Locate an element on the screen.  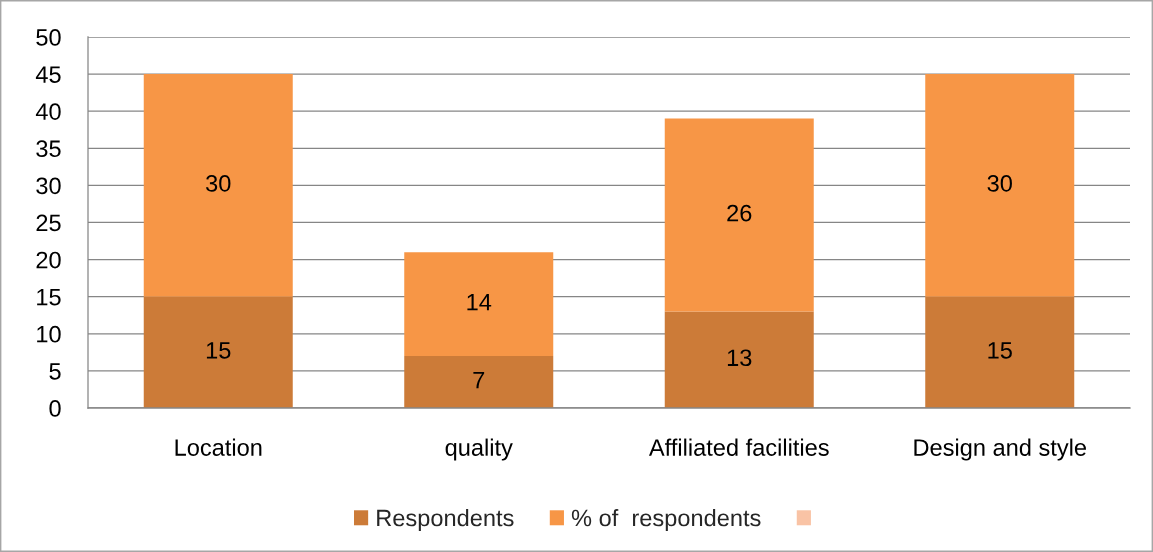
data-label: 26 is located at coordinates (739, 213).